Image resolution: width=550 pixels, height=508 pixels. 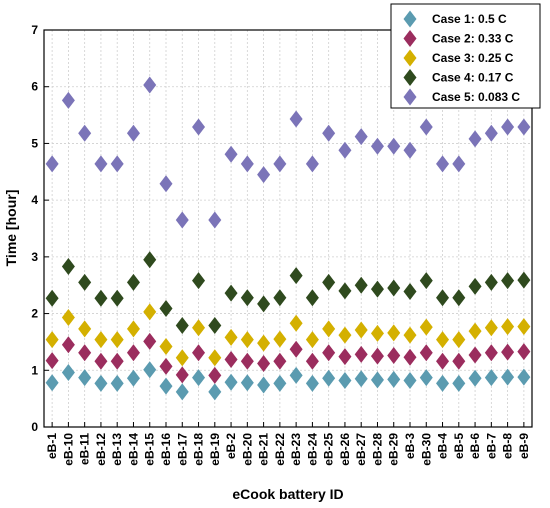 What do you see at coordinates (345, 449) in the screenshot?
I see `x-tick-label: eB-26` at bounding box center [345, 449].